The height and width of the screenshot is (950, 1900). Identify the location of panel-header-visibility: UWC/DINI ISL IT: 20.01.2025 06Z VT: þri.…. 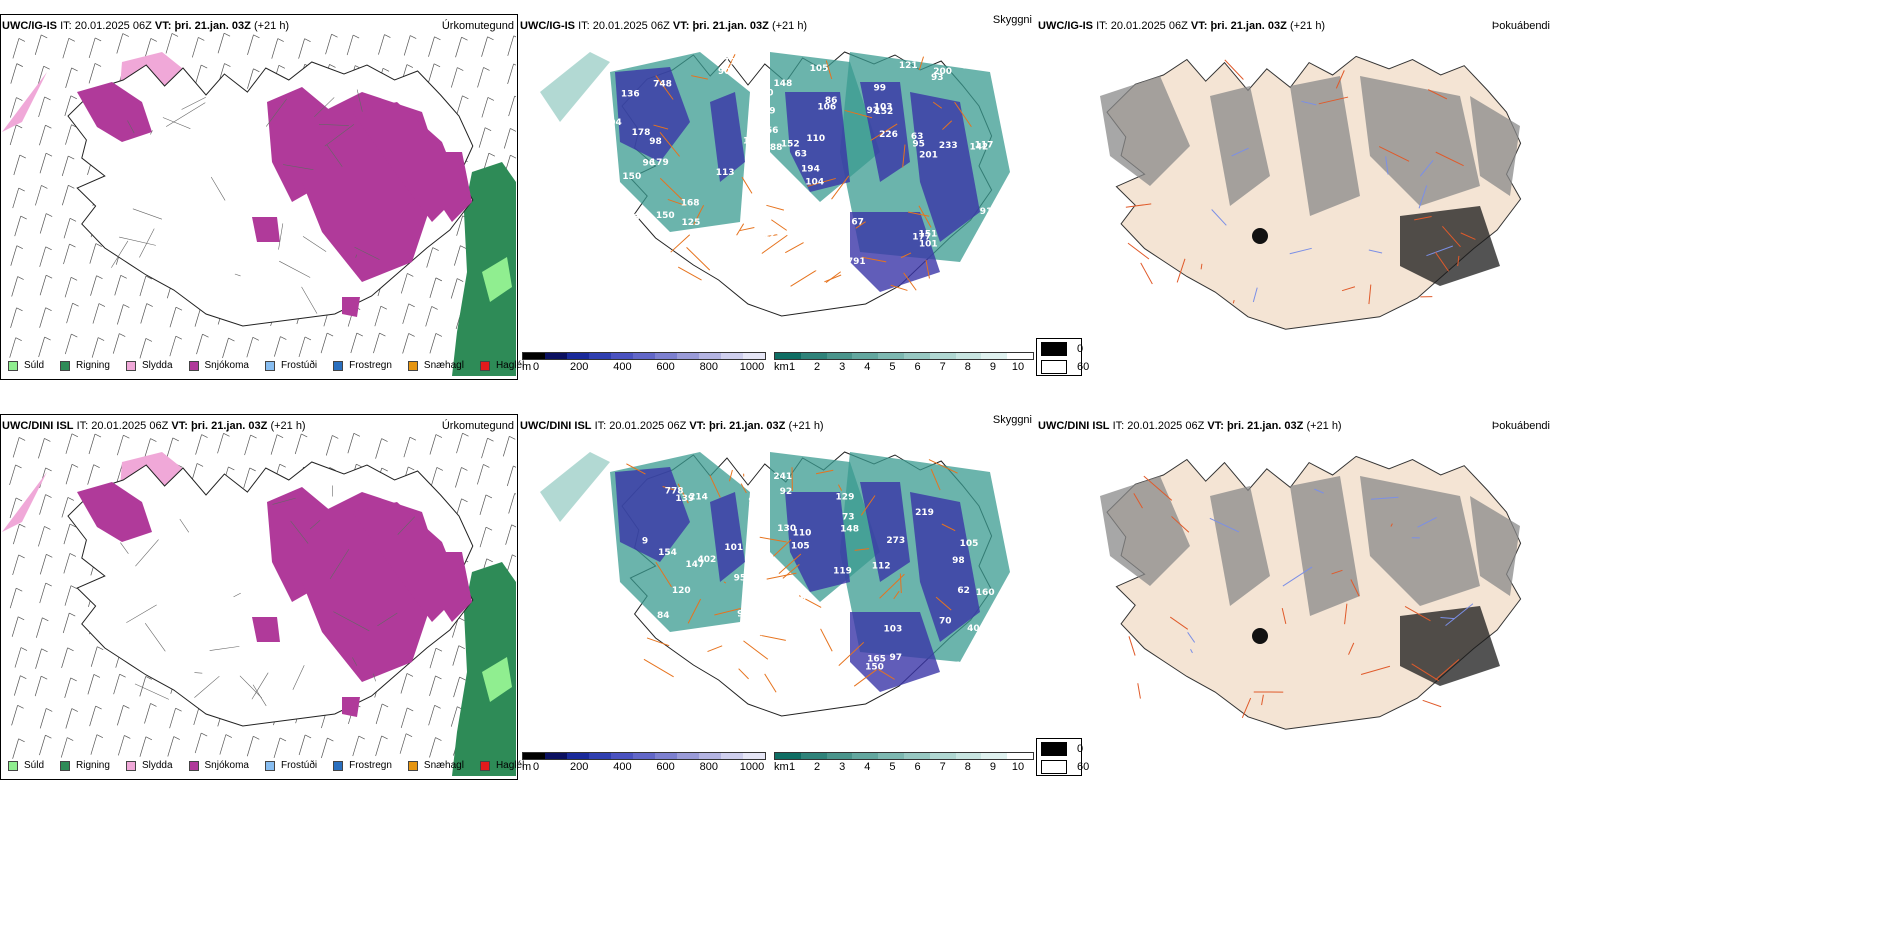
(672, 426).